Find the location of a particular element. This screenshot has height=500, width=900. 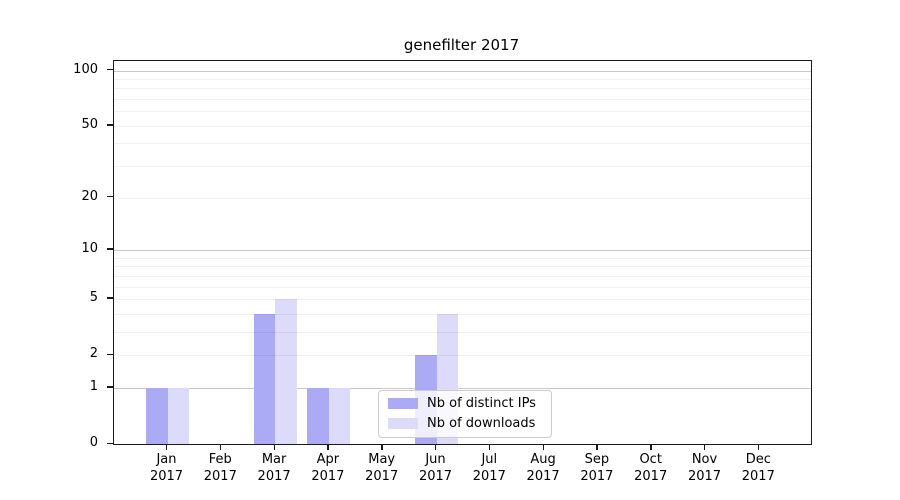

xtick-year-oct: 2017 is located at coordinates (651, 476).